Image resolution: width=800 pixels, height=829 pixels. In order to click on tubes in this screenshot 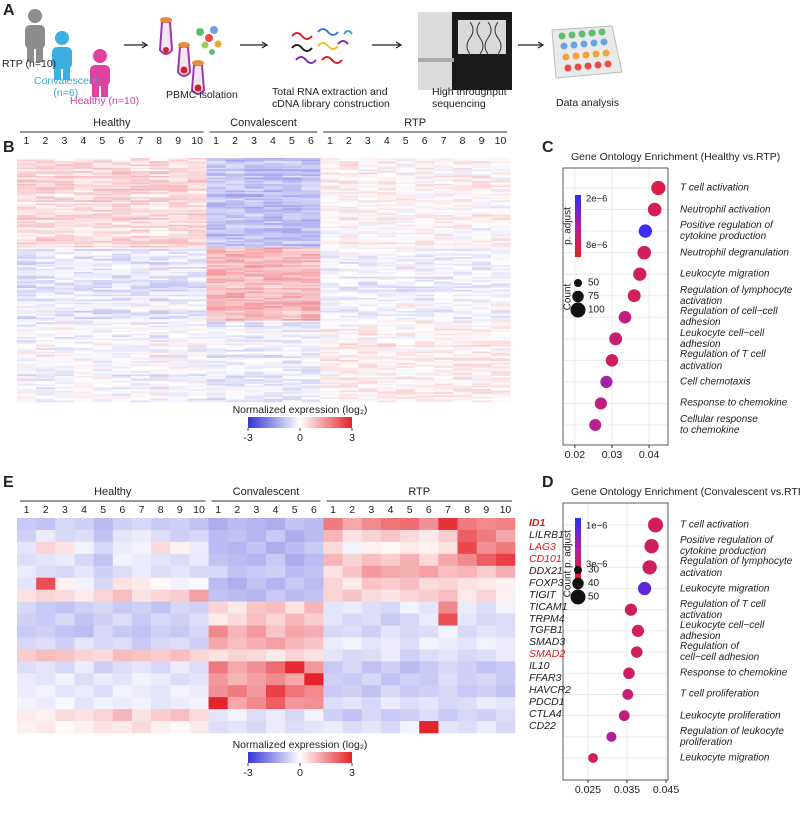, I will do `click(190, 56)`.